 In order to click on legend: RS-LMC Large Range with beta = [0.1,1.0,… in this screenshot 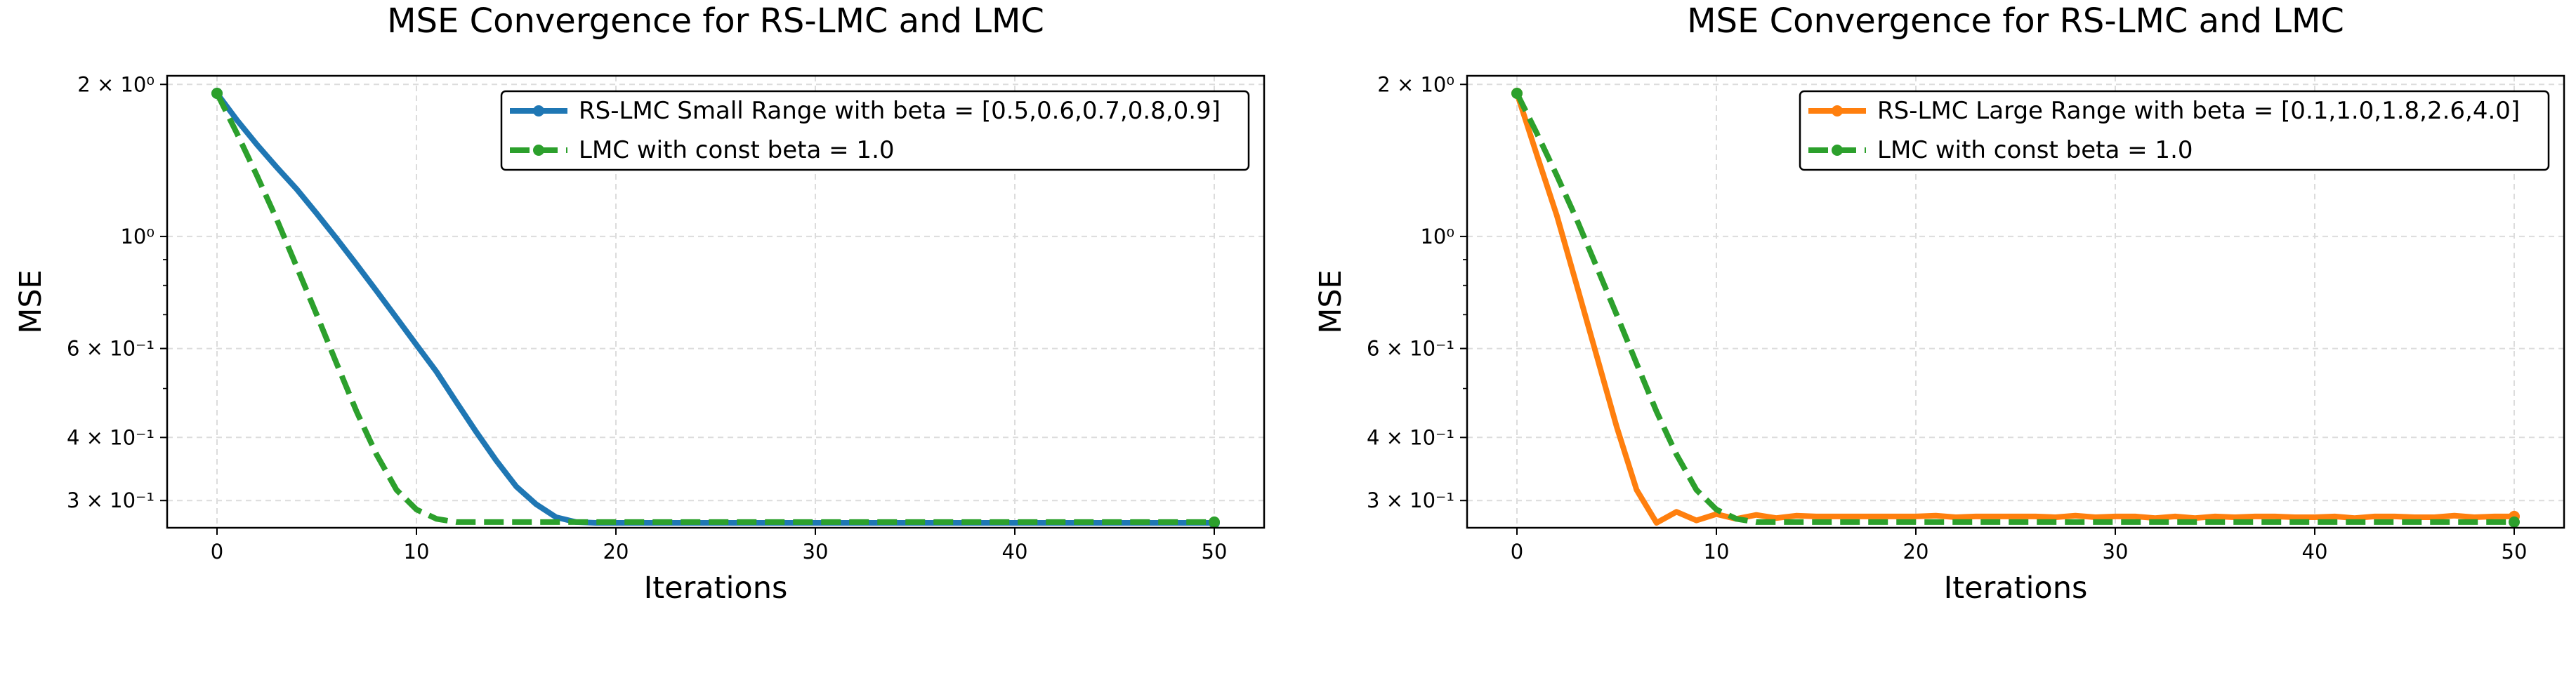, I will do `click(2174, 130)`.